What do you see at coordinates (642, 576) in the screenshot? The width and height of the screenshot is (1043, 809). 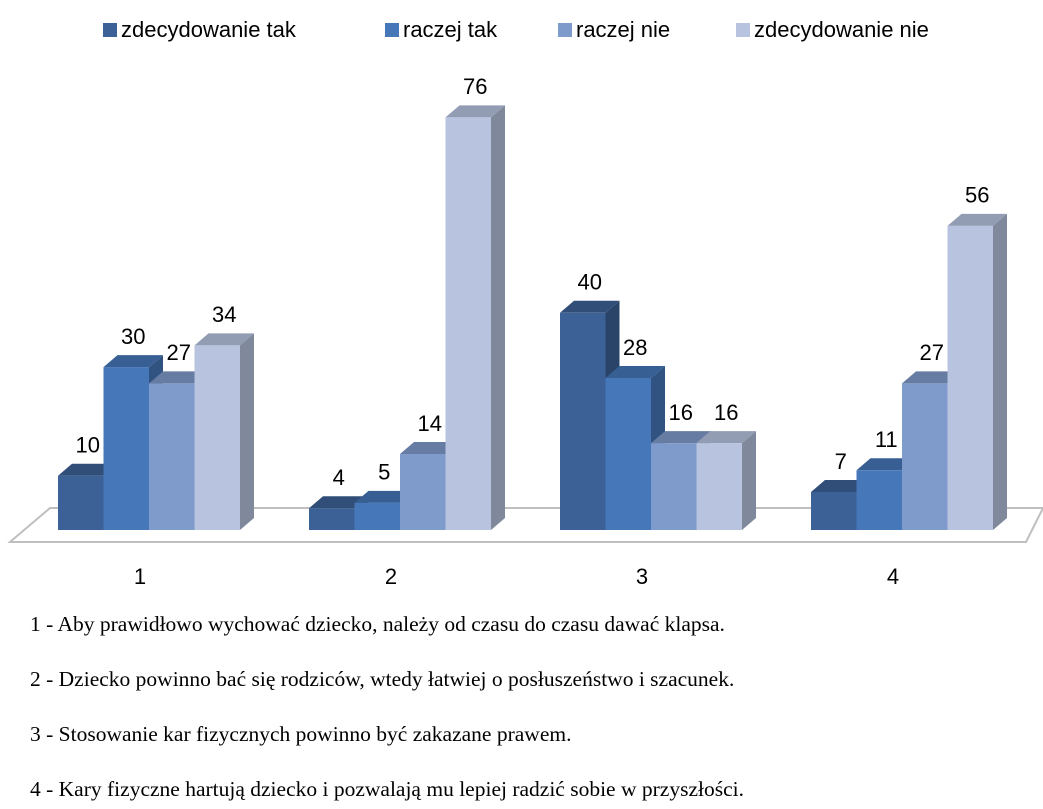 I see `x-tick-label: 3` at bounding box center [642, 576].